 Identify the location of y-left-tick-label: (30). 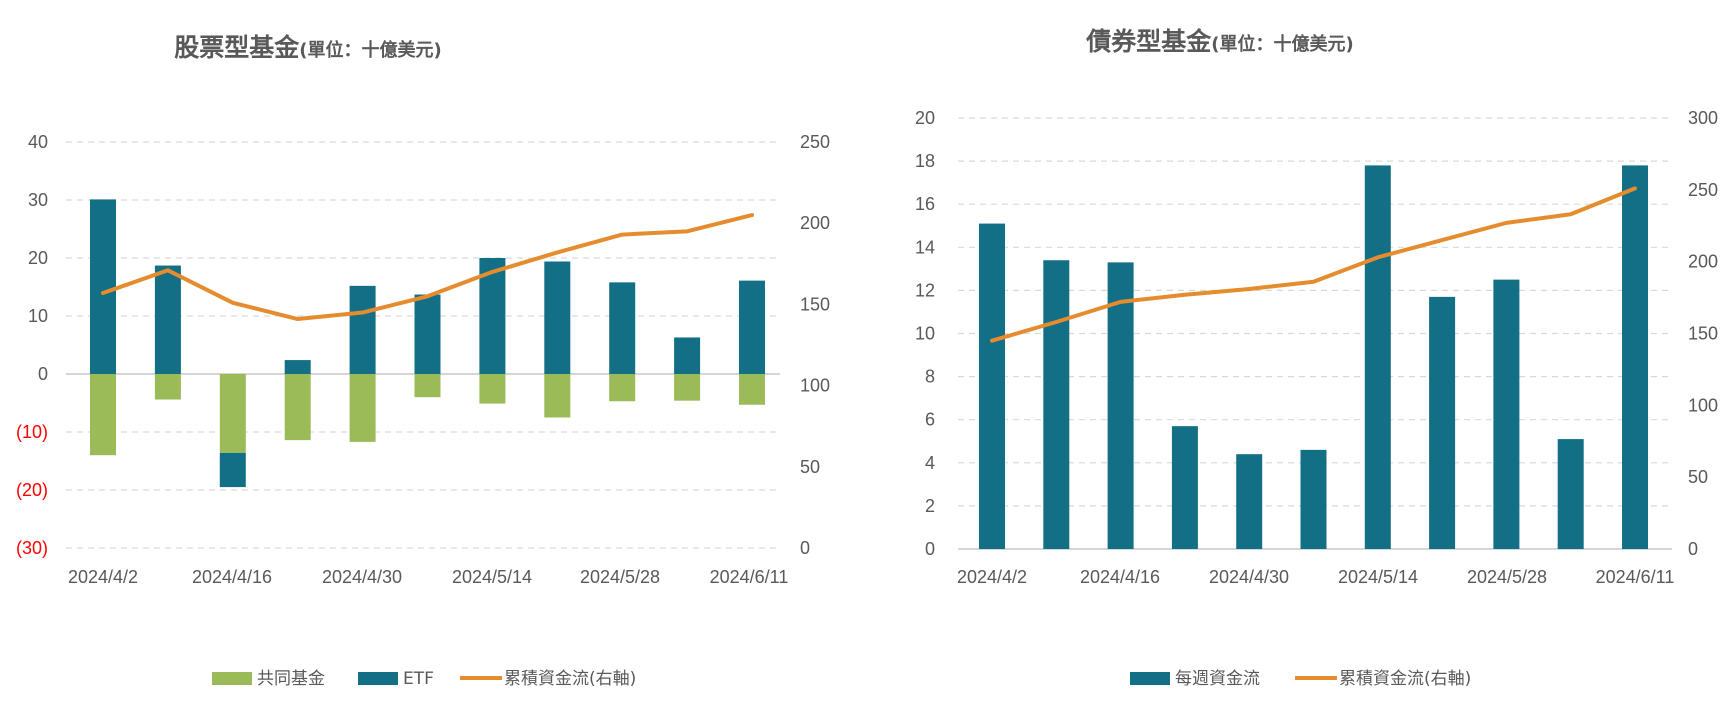
(32, 548).